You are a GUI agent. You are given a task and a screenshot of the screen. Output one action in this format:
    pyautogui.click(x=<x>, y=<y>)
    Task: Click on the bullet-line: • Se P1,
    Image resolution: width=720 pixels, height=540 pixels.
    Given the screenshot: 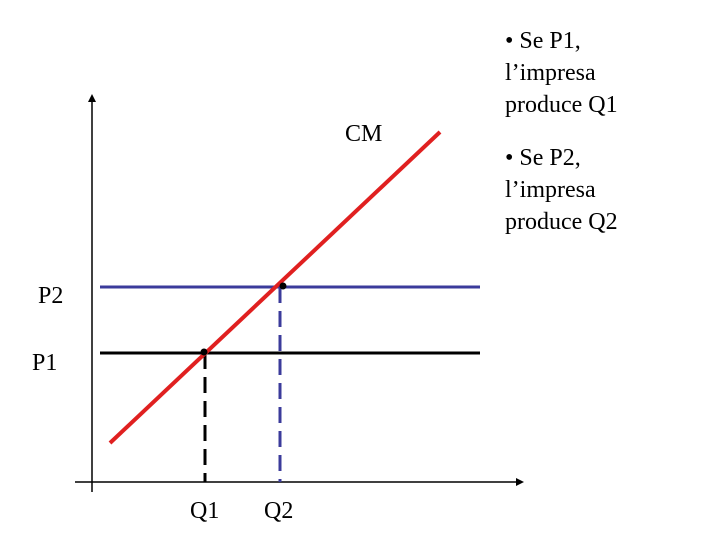 What is the action you would take?
    pyautogui.click(x=543, y=41)
    